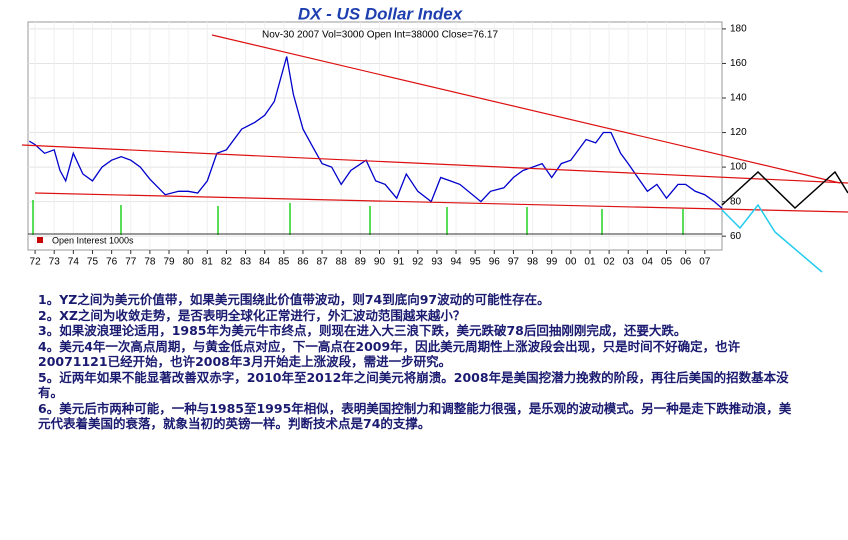 The width and height of the screenshot is (848, 540). I want to click on x-tick-label: 75, so click(93, 262).